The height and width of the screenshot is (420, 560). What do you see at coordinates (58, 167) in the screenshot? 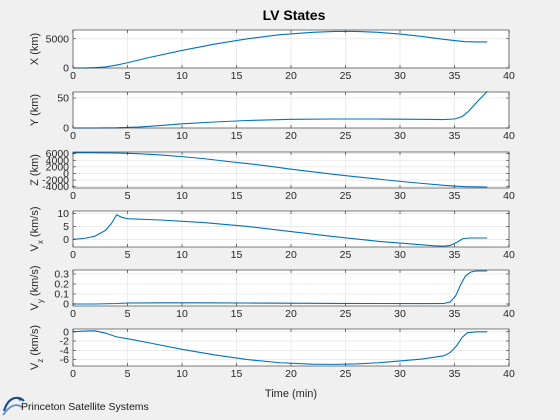
I see `y-tick-label: 2000` at bounding box center [58, 167].